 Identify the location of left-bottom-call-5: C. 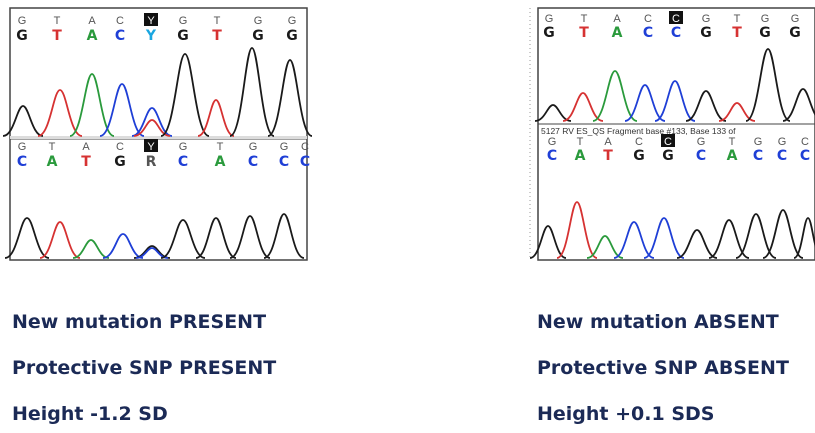
(183, 162).